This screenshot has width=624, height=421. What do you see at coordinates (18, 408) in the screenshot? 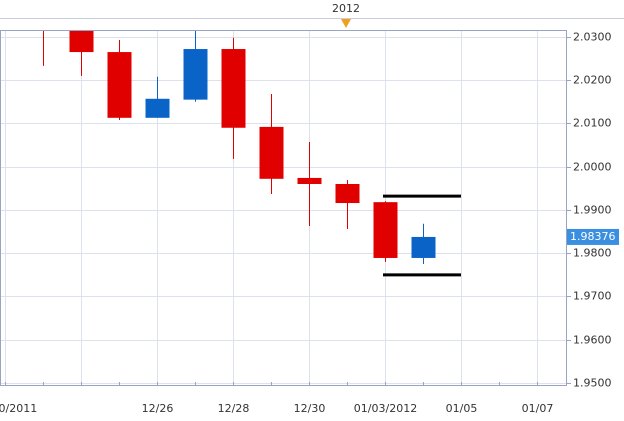
I see `x-tick-label: 12/20/2011` at bounding box center [18, 408].